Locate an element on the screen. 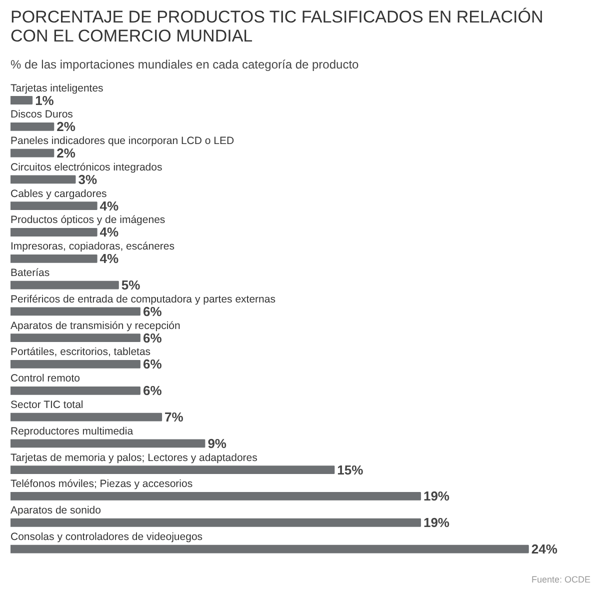 This screenshot has width=600, height=589. y-tick-label: Teléfonos móviles; Piezas y accesorios is located at coordinates (101, 484).